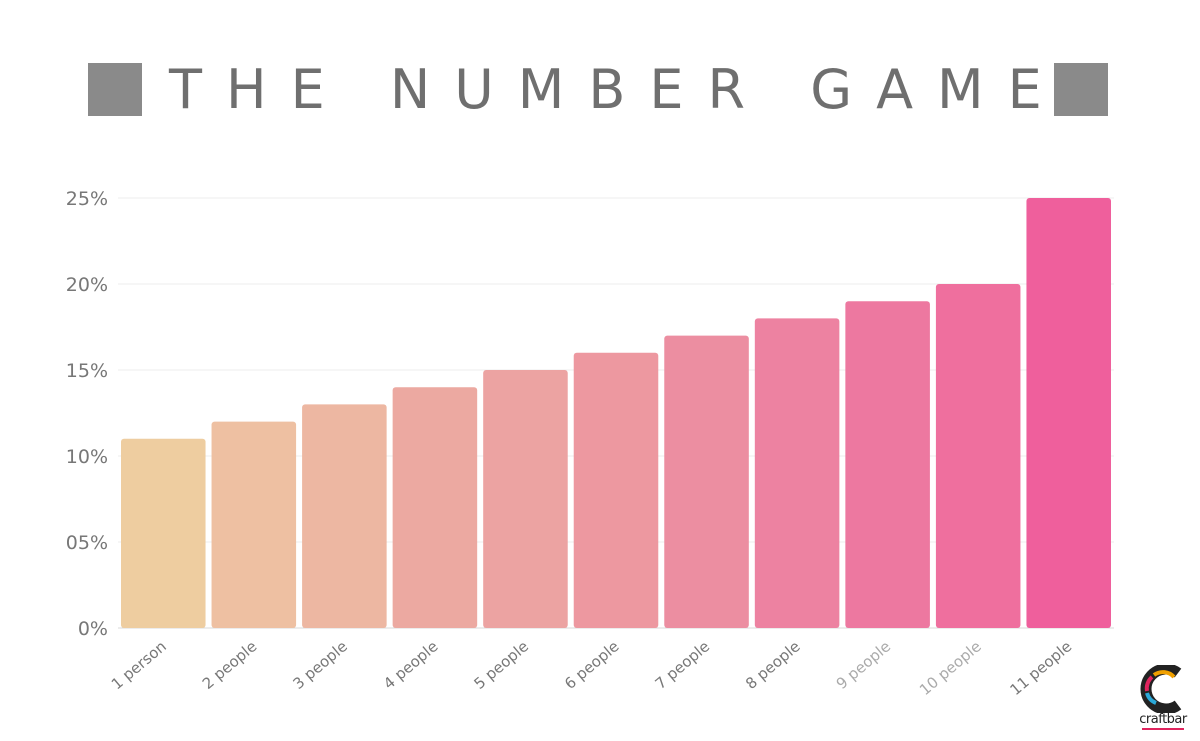 Image resolution: width=1200 pixels, height=741 pixels. What do you see at coordinates (1163, 729) in the screenshot?
I see `logo-underline` at bounding box center [1163, 729].